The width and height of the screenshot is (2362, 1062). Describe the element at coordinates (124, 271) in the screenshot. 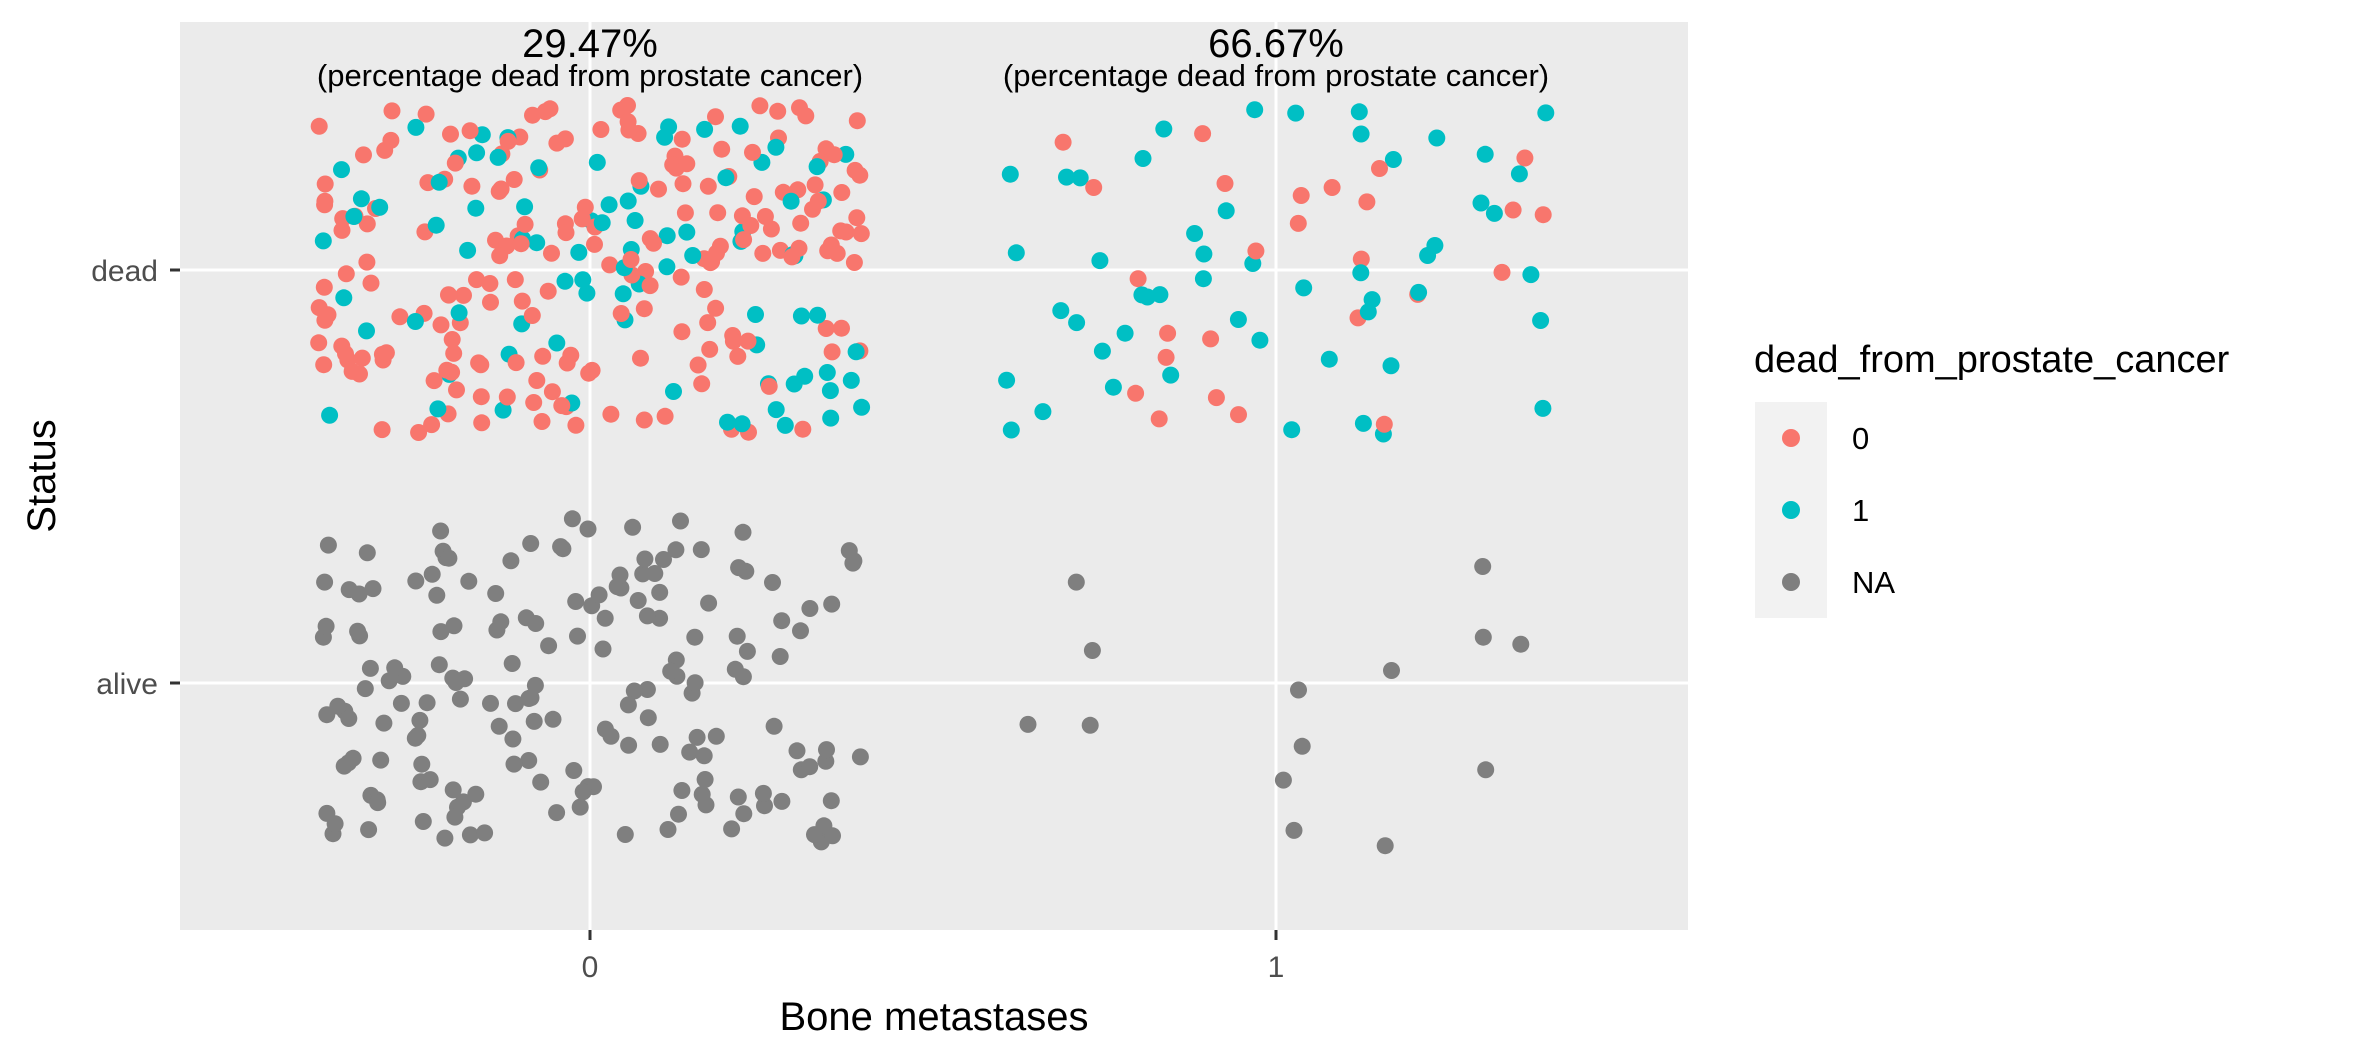

I see `y-tick-label-dead: dead` at that location.